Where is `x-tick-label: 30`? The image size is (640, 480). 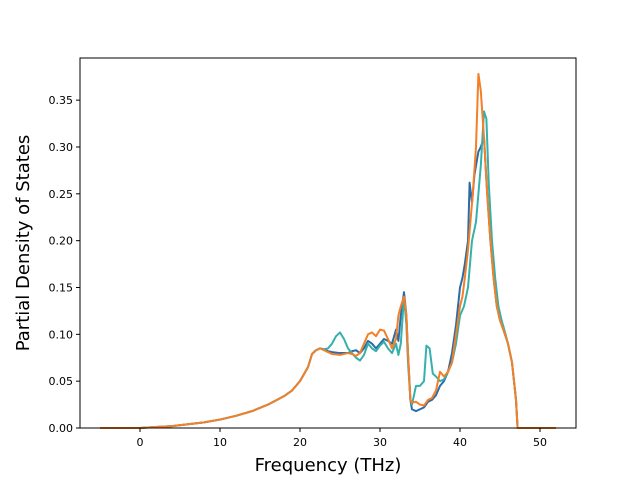
x-tick-label: 30 is located at coordinates (380, 442).